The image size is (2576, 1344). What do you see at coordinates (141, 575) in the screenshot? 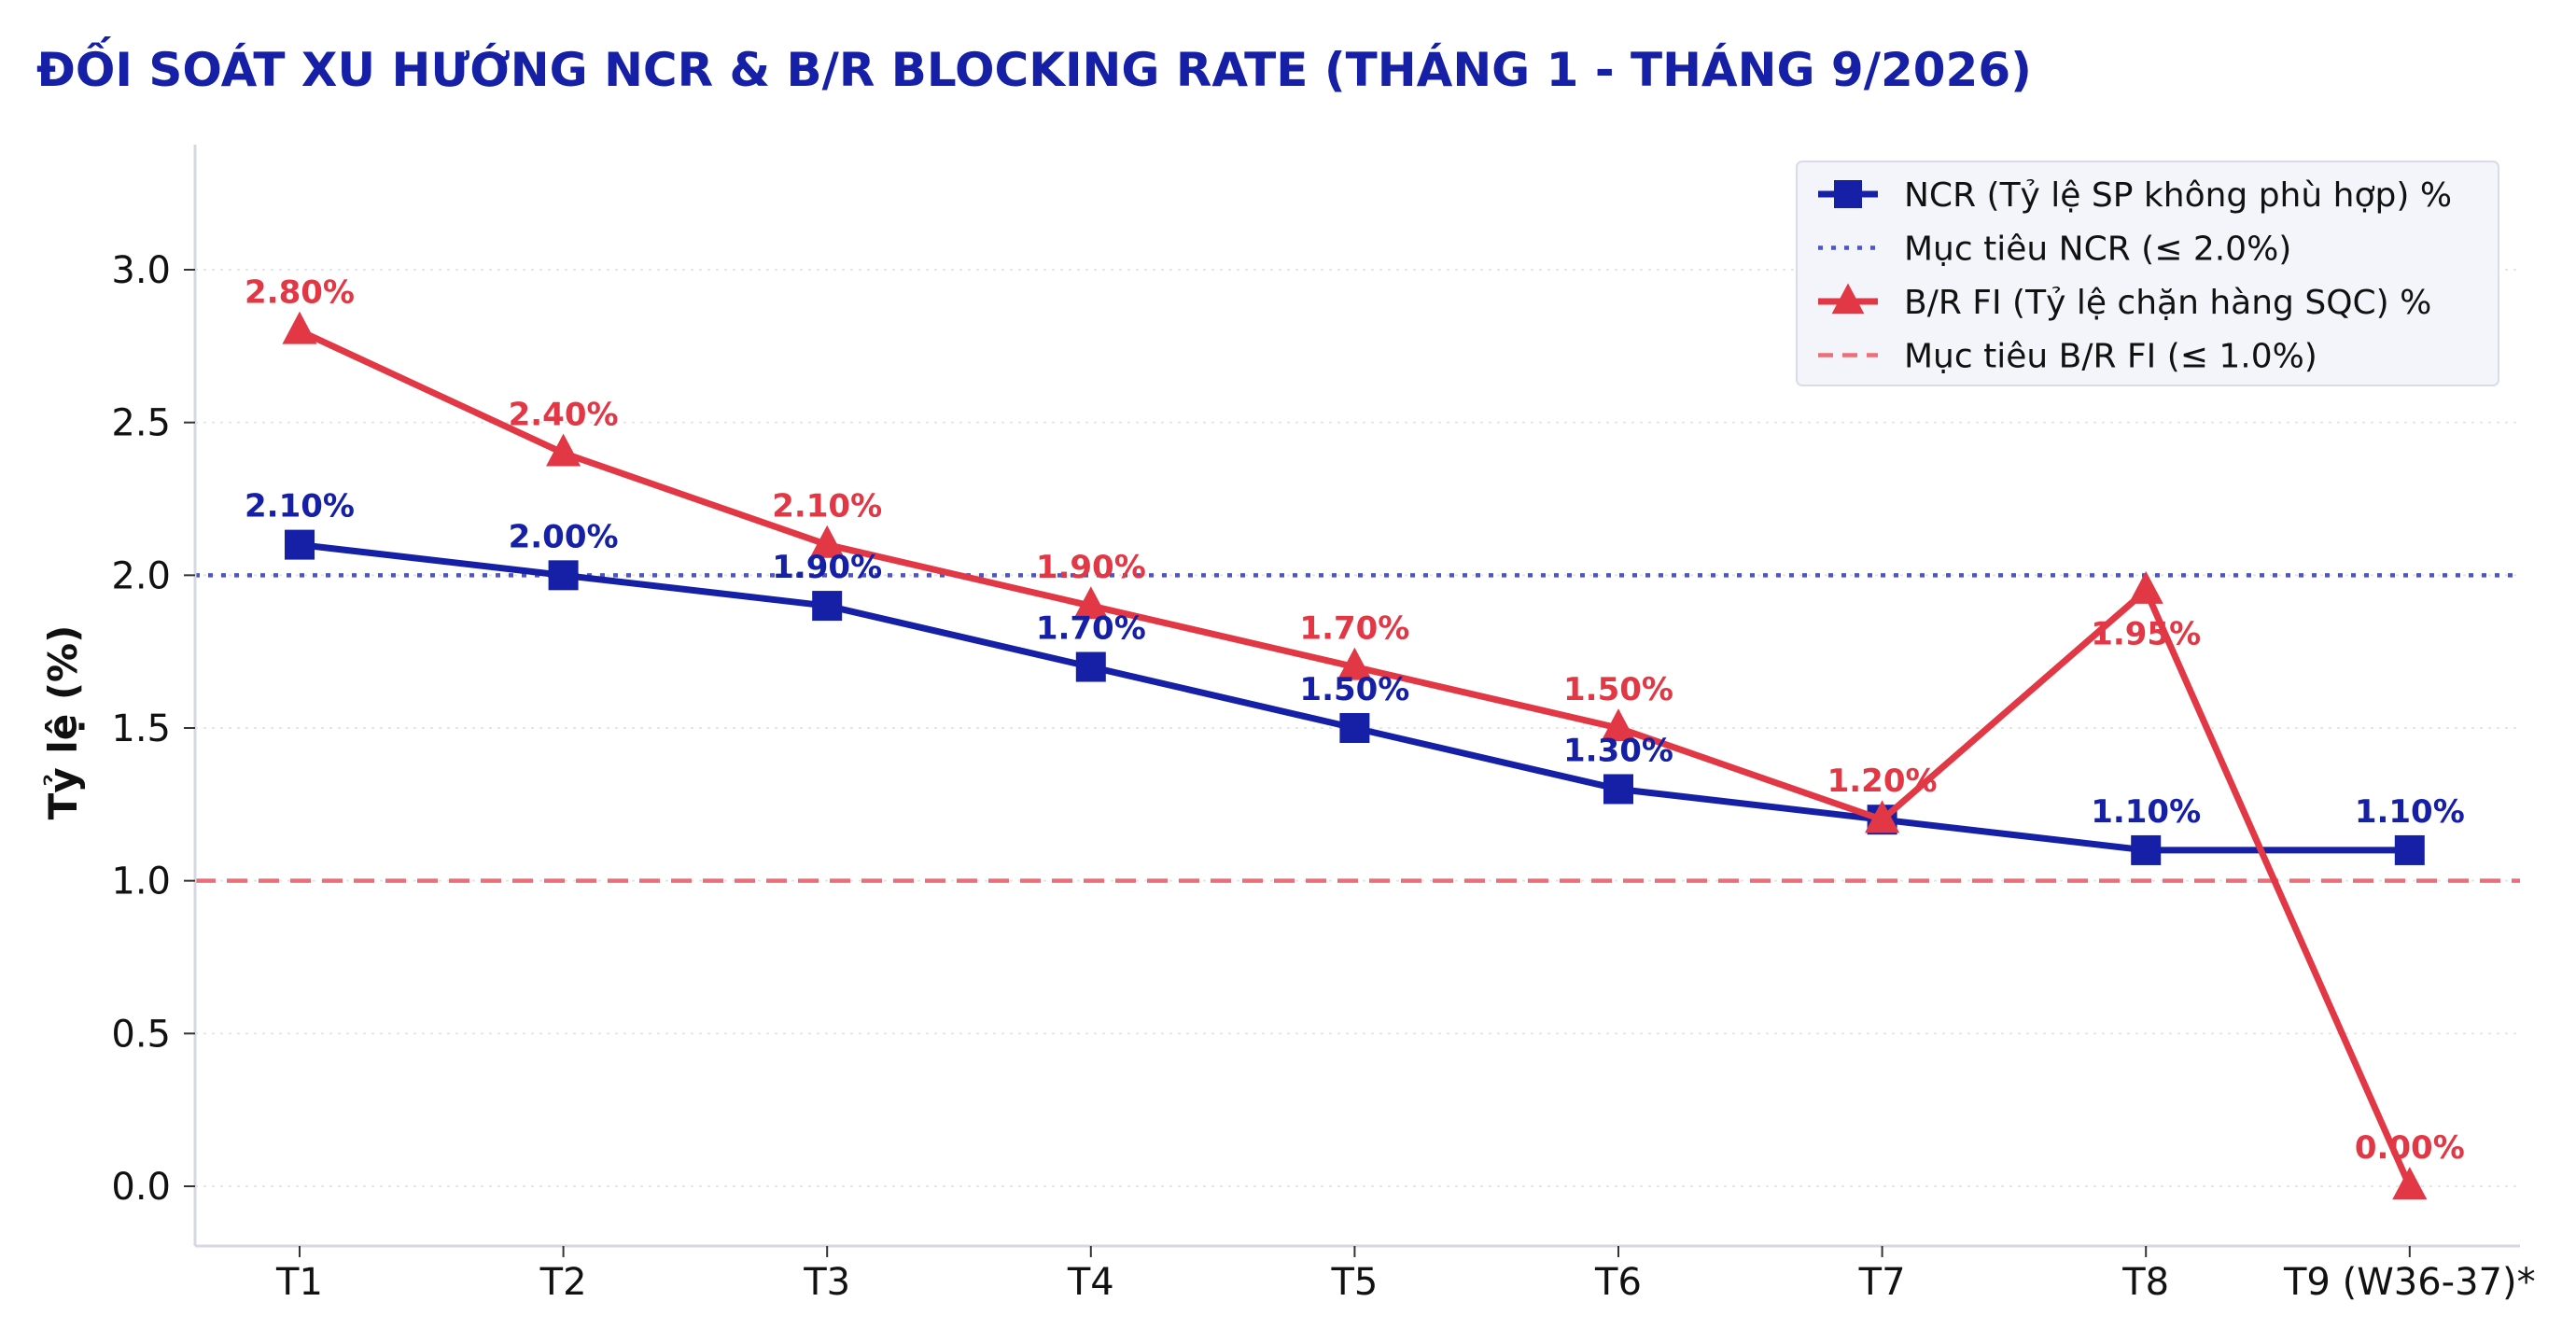
I see `y-tick-label: 2.0` at bounding box center [141, 575].